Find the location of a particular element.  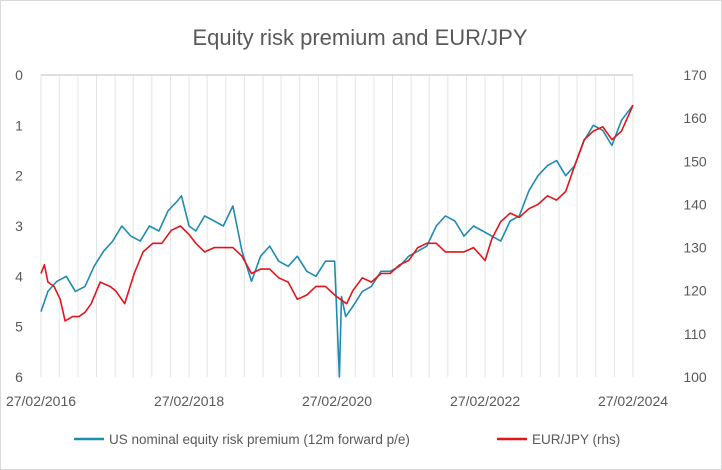

legend-label-eurjpy: EUR/JPY (rhs) is located at coordinates (576, 439).